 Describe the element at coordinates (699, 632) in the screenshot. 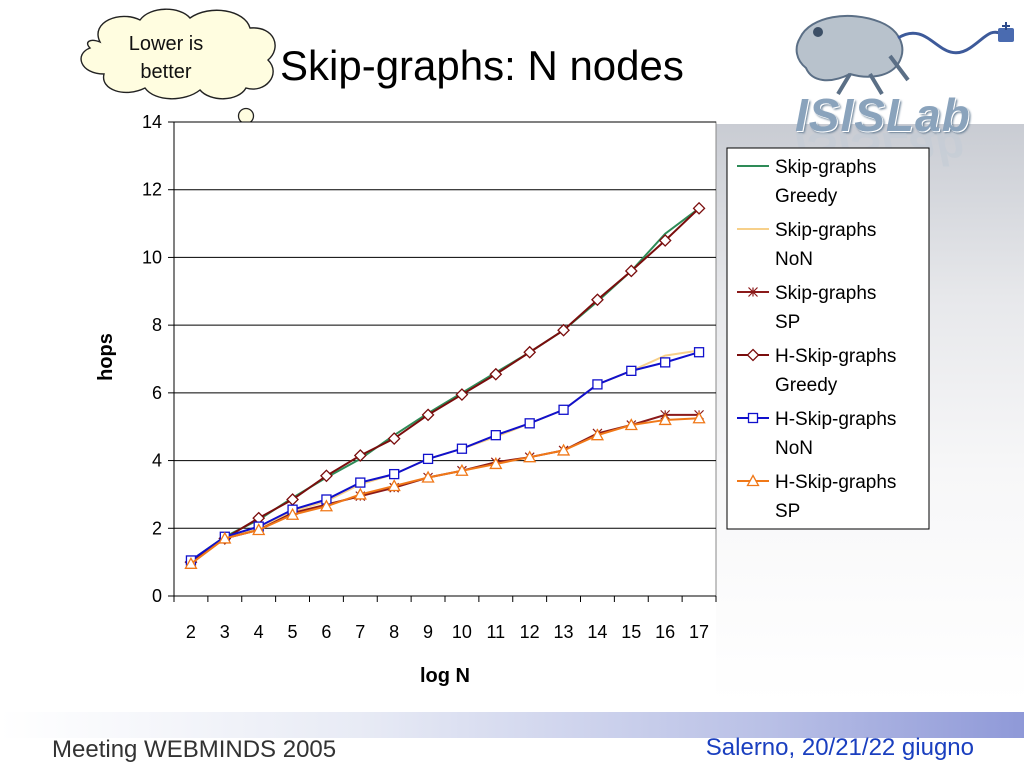

I see `x-tick-label-17: 17` at that location.